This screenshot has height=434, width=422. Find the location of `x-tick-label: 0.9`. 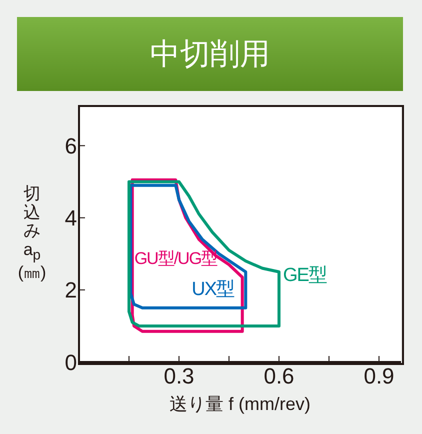

x-tick-label: 0.9 is located at coordinates (379, 376).